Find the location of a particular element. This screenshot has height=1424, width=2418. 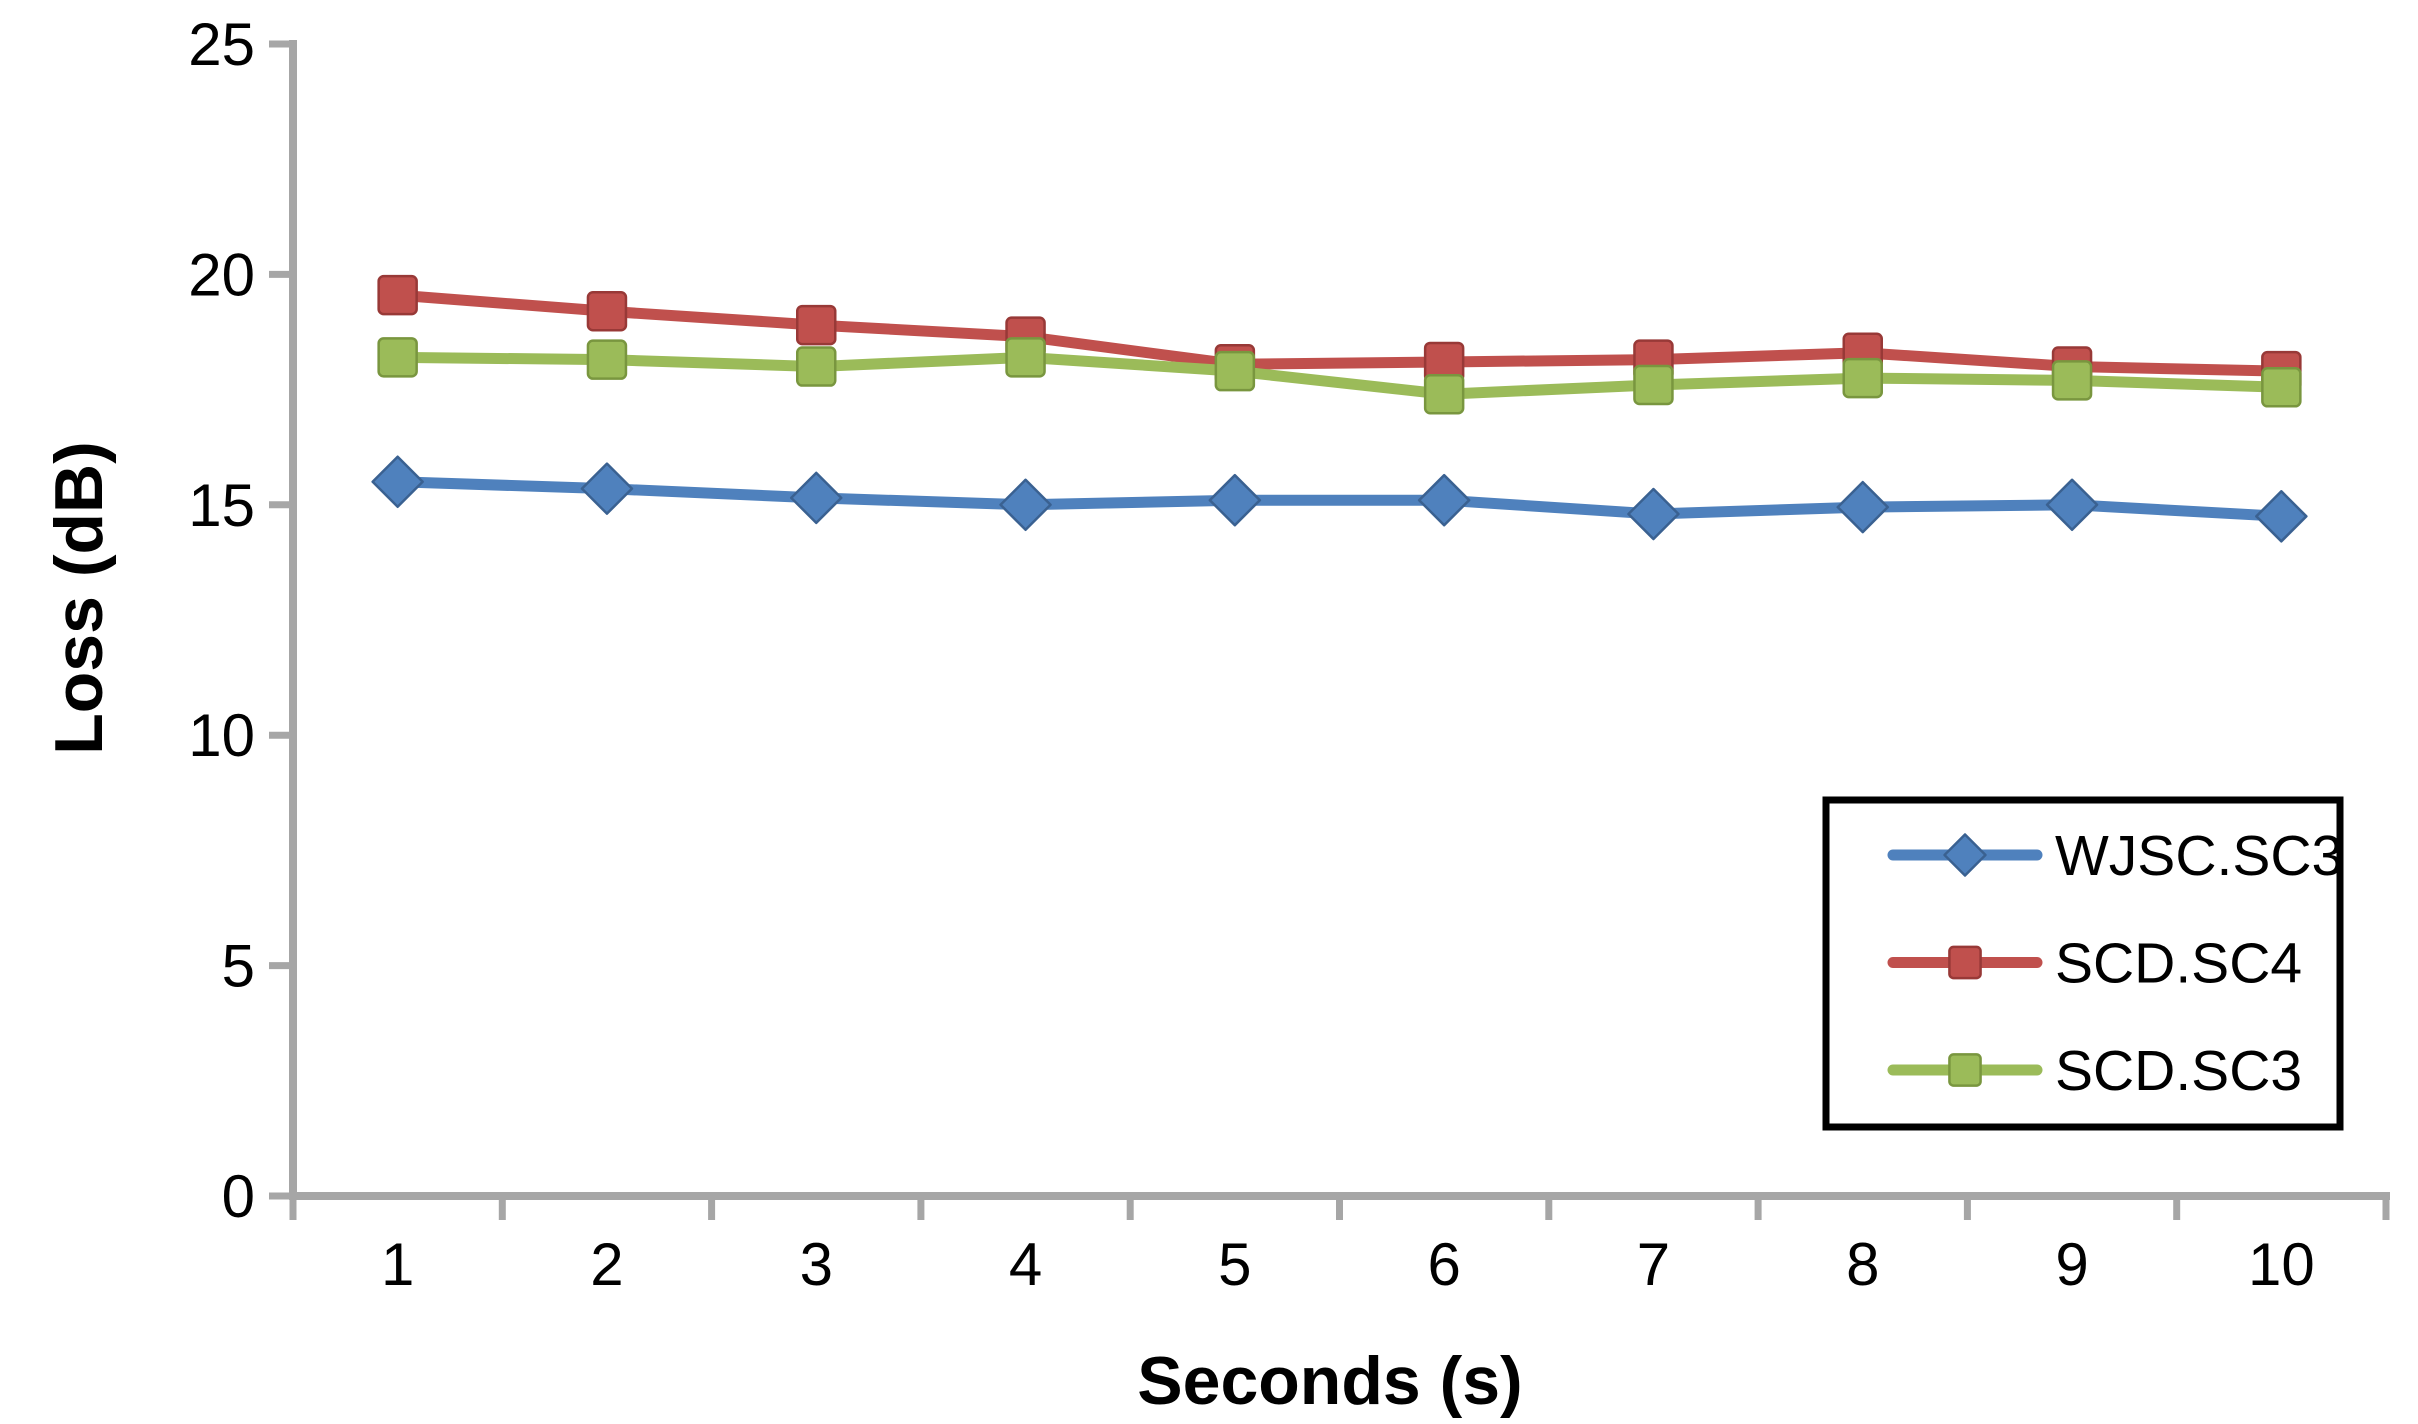

x-tick-label: 10 is located at coordinates (2281, 1264).